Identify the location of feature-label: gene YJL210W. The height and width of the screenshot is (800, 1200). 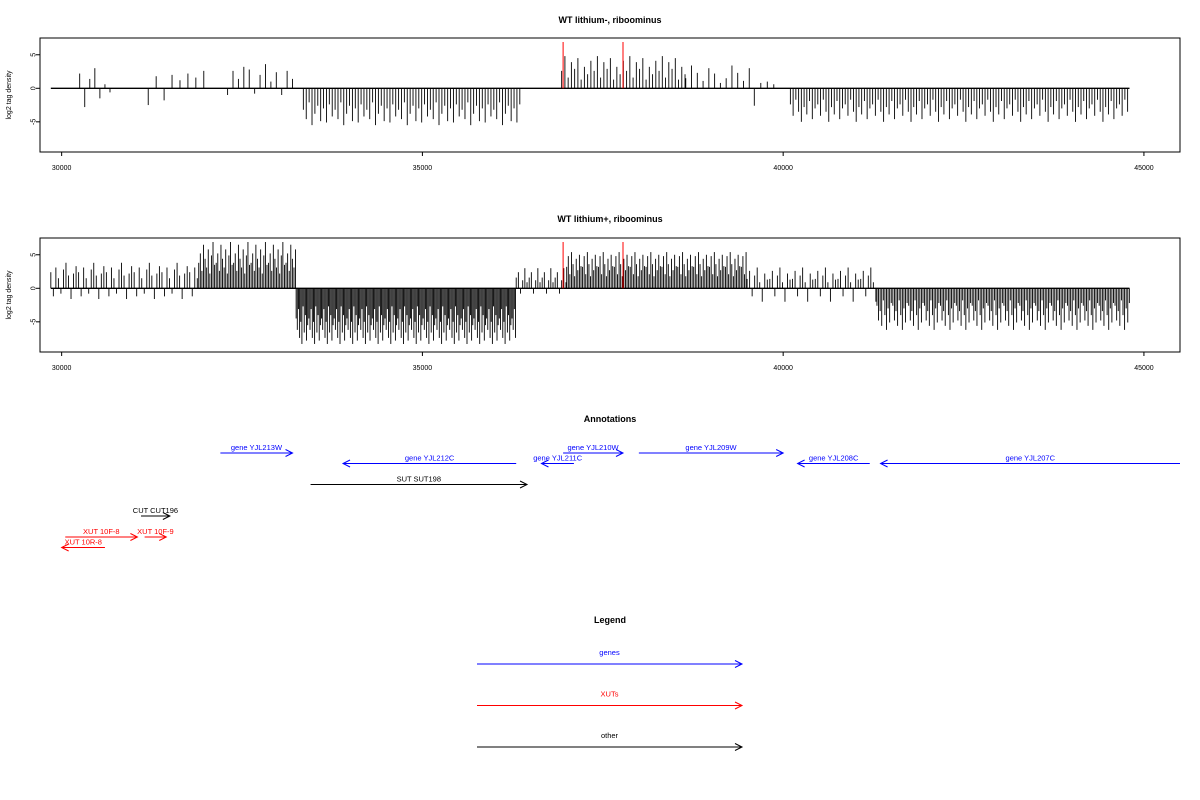
(593, 447).